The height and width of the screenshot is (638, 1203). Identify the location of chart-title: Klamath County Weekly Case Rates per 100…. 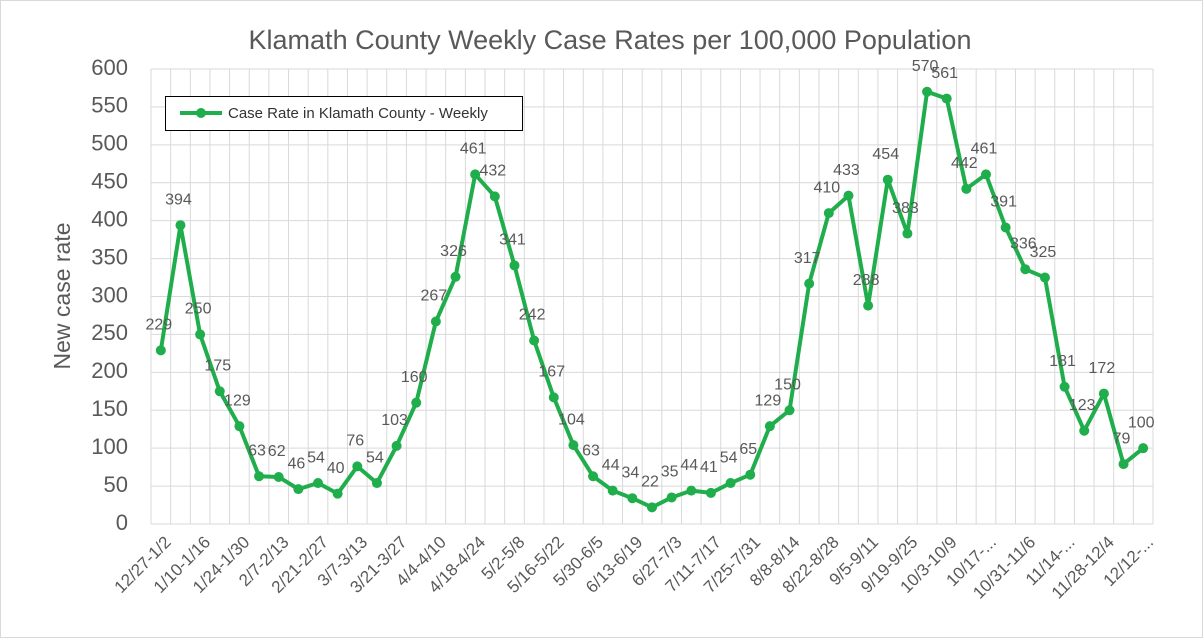
(610, 40).